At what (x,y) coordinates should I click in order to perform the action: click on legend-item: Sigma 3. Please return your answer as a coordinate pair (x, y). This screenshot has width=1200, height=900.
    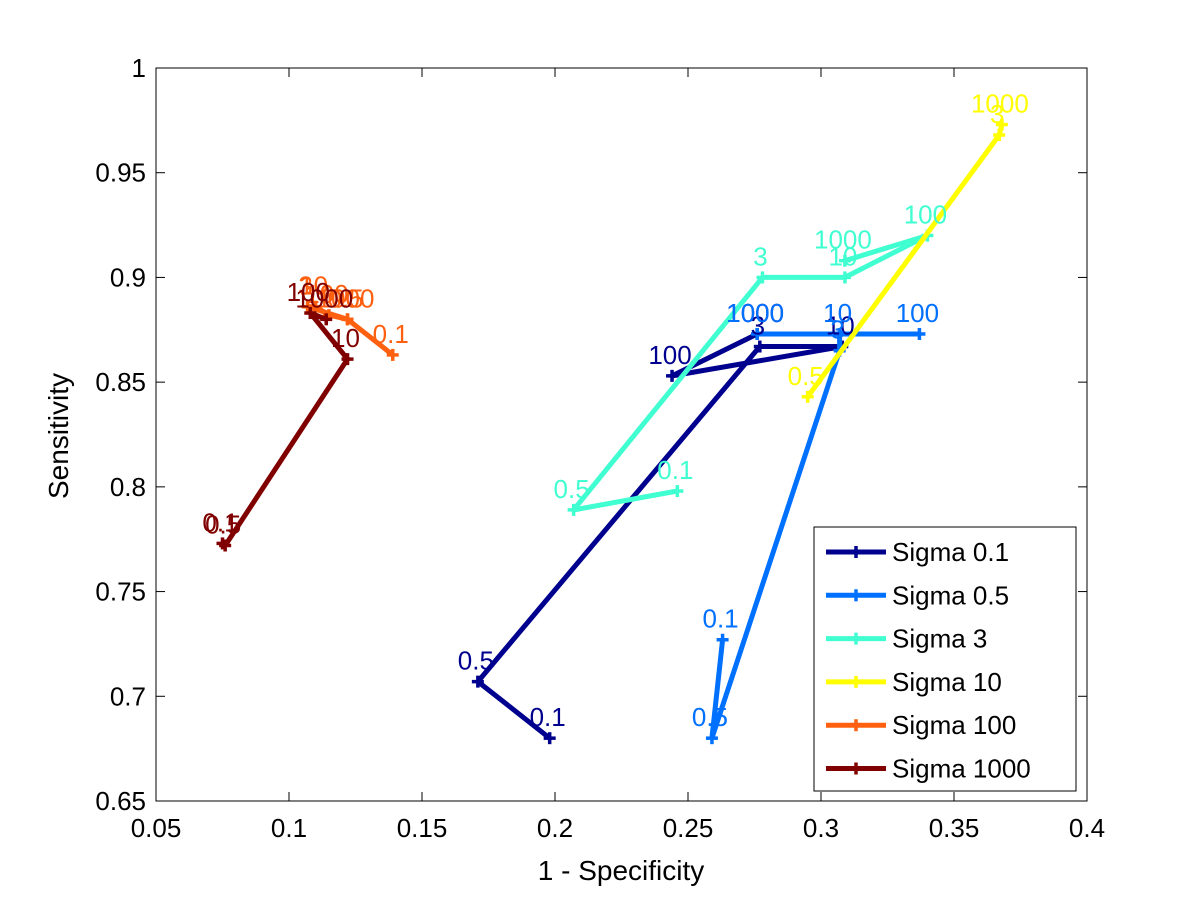
    Looking at the image, I should click on (906, 639).